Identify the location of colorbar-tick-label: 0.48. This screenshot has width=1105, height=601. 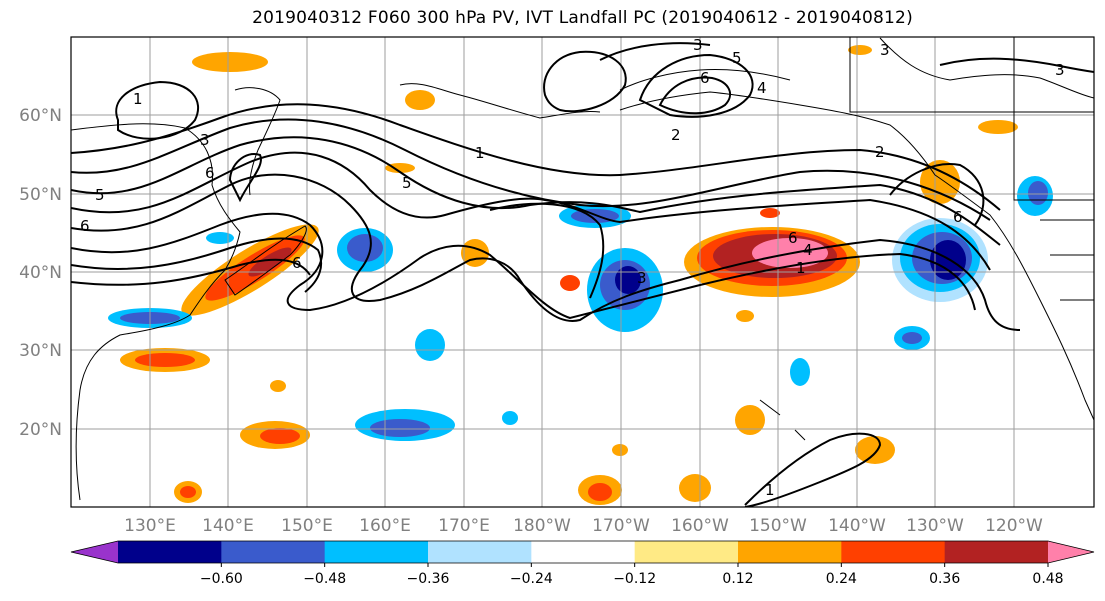
(1047, 579).